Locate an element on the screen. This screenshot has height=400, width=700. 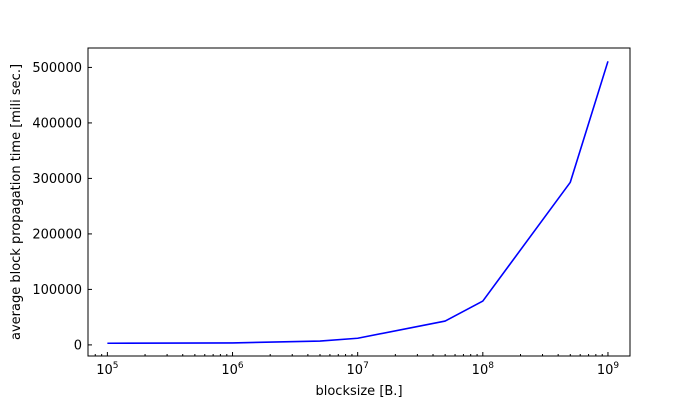
x-tick-label: 109 is located at coordinates (608, 369).